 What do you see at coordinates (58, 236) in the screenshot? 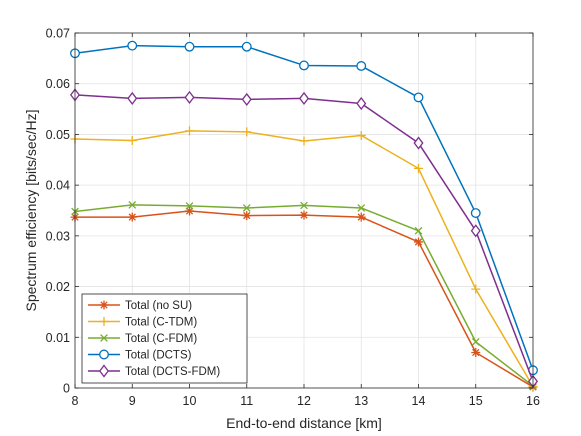
I see `y-tick-label: 0.03` at bounding box center [58, 236].